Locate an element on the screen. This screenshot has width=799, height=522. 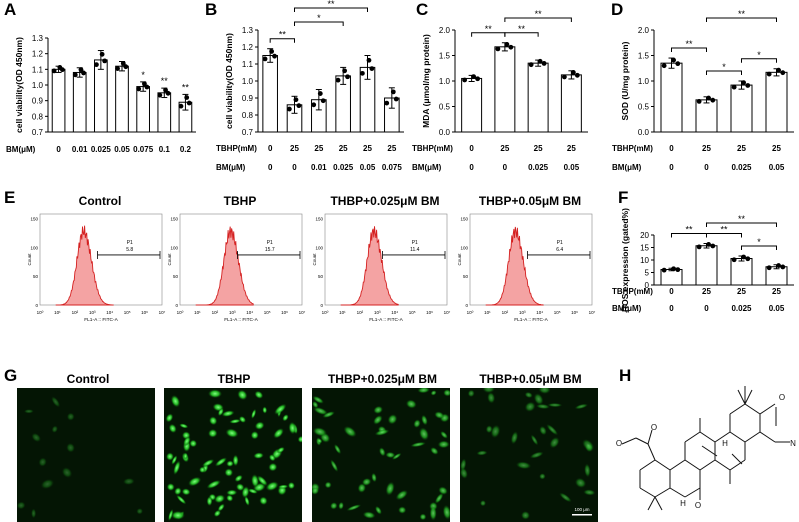
condition-value: 0.05 is located at coordinates (122, 149).